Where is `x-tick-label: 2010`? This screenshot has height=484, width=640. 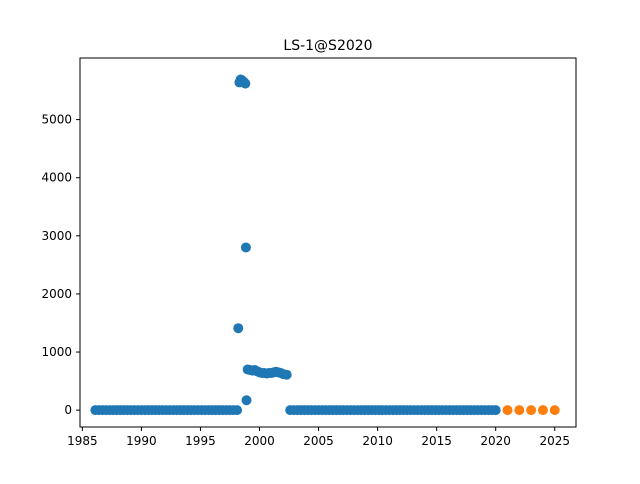 x-tick-label: 2010 is located at coordinates (377, 441).